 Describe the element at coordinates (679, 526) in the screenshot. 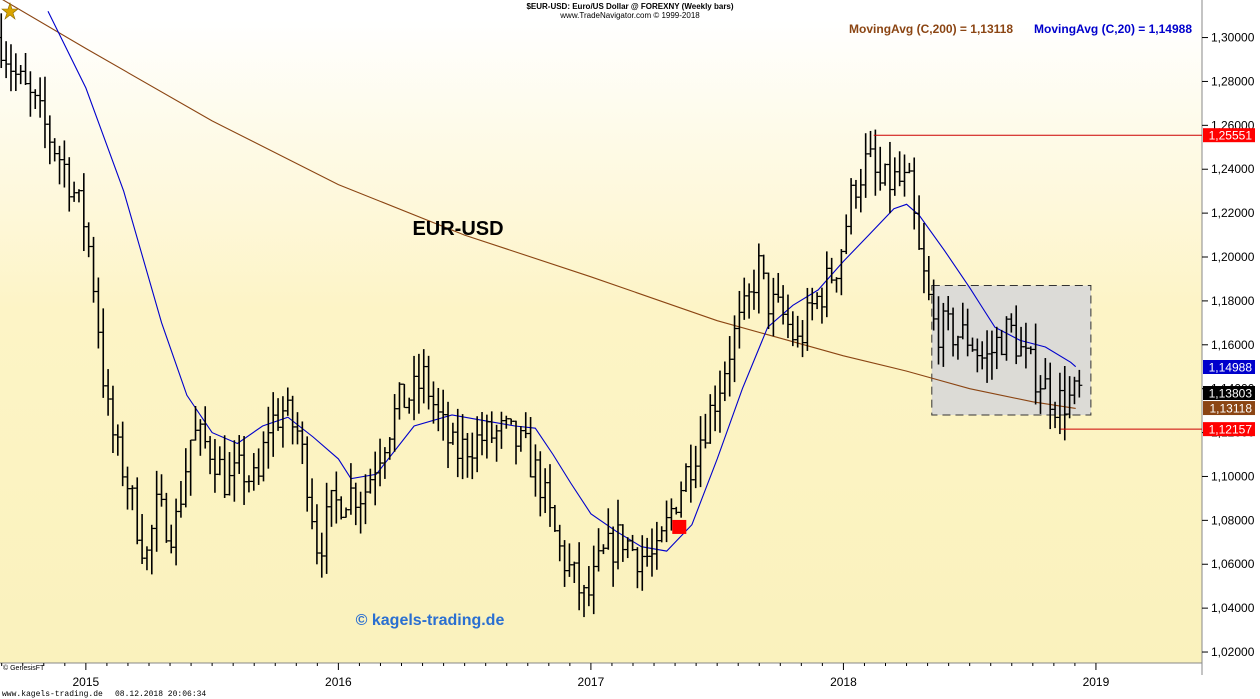

I see `signal-marker` at that location.